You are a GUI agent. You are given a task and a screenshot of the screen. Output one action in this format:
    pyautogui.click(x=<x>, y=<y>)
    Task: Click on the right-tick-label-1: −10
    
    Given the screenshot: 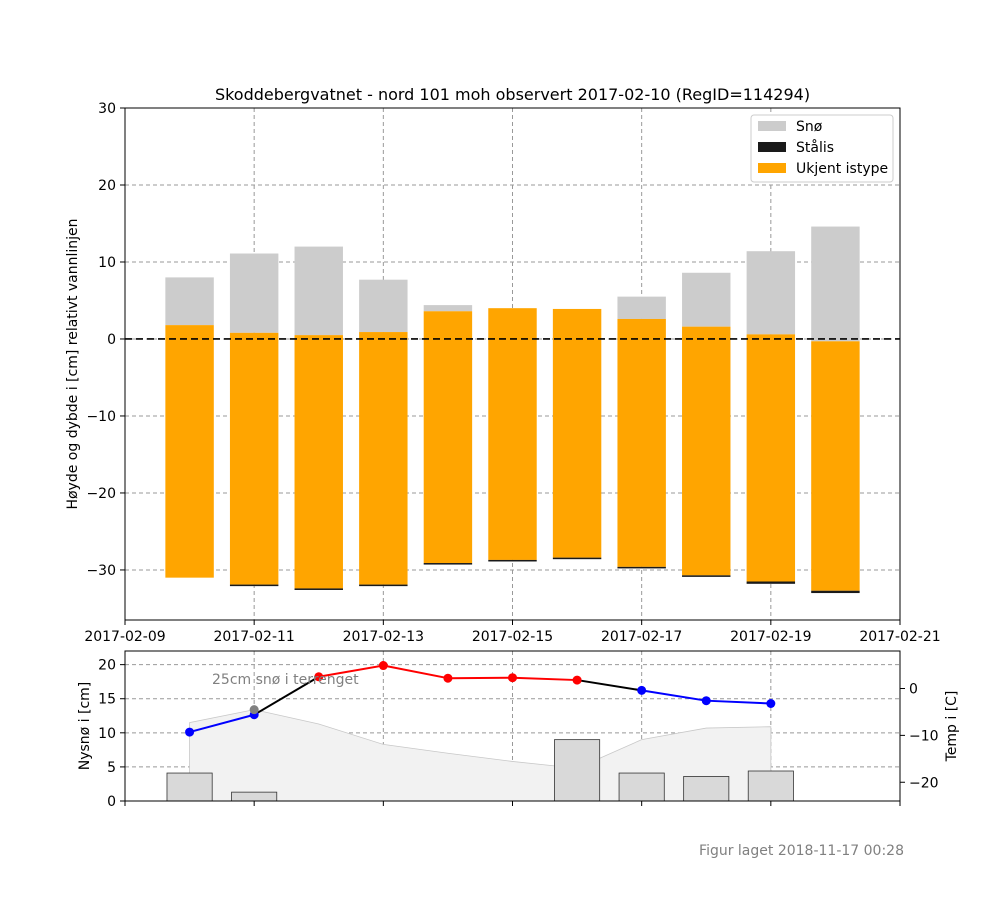 What is the action you would take?
    pyautogui.click(x=924, y=736)
    